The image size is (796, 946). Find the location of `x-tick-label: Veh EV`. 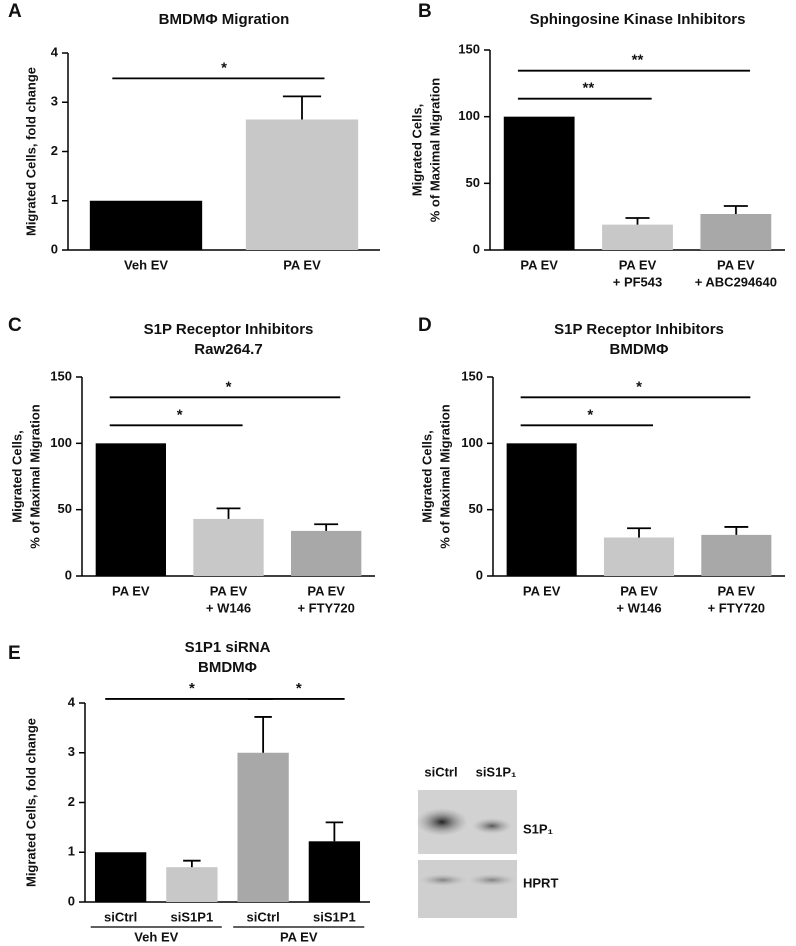

x-tick-label: Veh EV is located at coordinates (146, 264).